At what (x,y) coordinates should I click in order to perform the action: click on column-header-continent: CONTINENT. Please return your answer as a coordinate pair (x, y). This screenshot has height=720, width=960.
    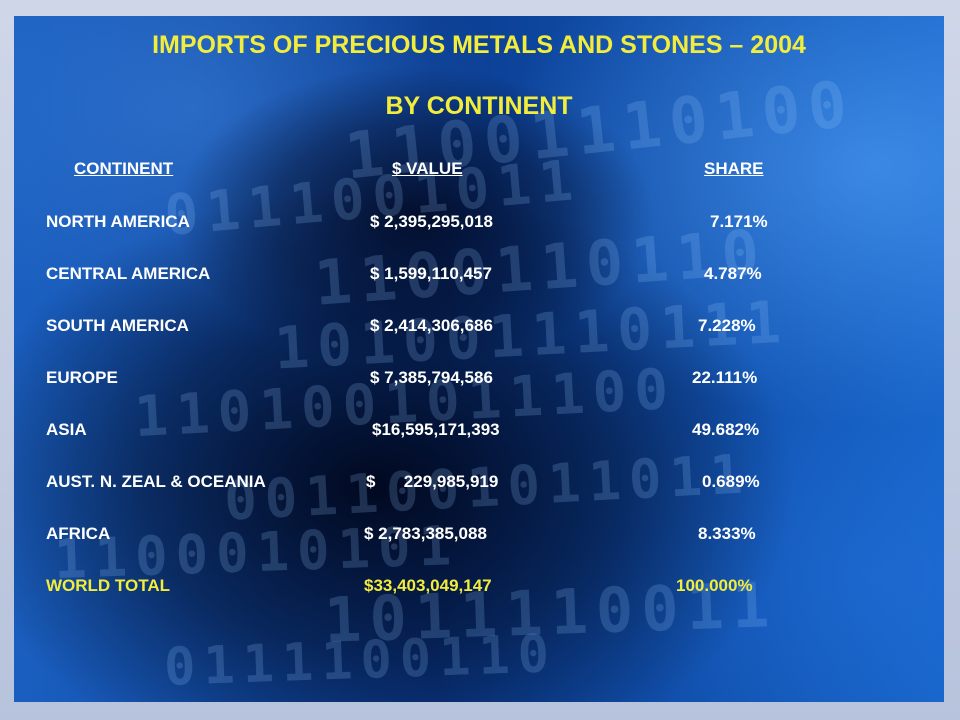
    Looking at the image, I should click on (124, 168).